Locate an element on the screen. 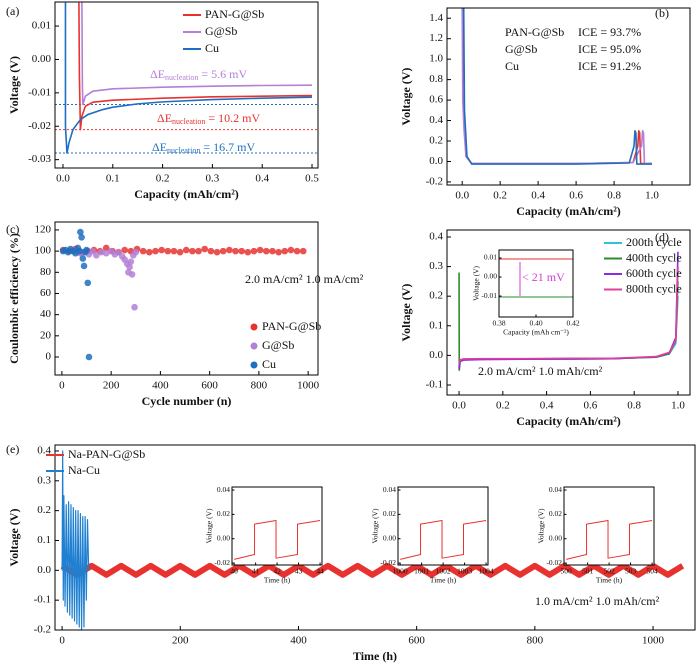 The height and width of the screenshot is (668, 700). y-tick-label: 80 is located at coordinates (46, 272).